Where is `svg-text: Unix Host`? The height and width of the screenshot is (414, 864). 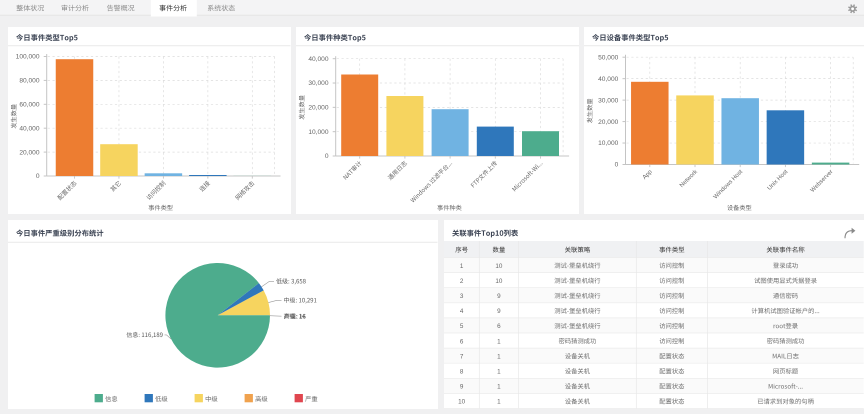
svg-text: Unix Host is located at coordinates (778, 180).